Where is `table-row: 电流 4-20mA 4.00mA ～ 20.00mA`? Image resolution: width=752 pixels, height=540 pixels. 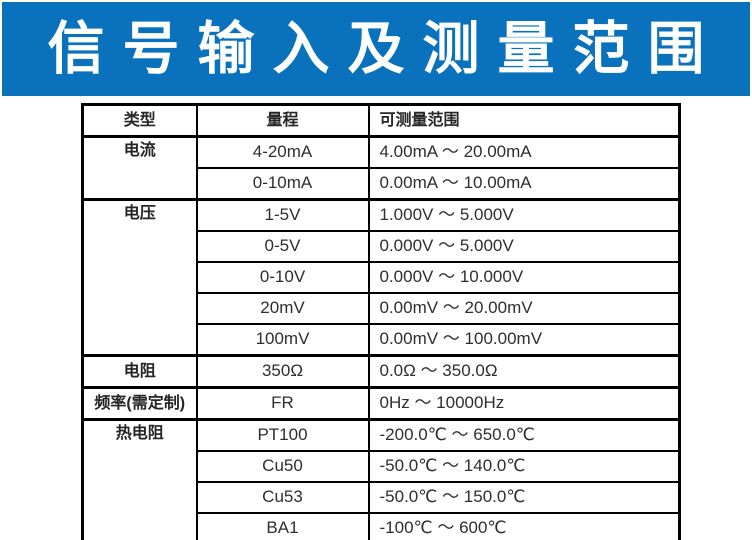 table-row: 电流 4-20mA 4.00mA ～ 20.00mA is located at coordinates (381, 168).